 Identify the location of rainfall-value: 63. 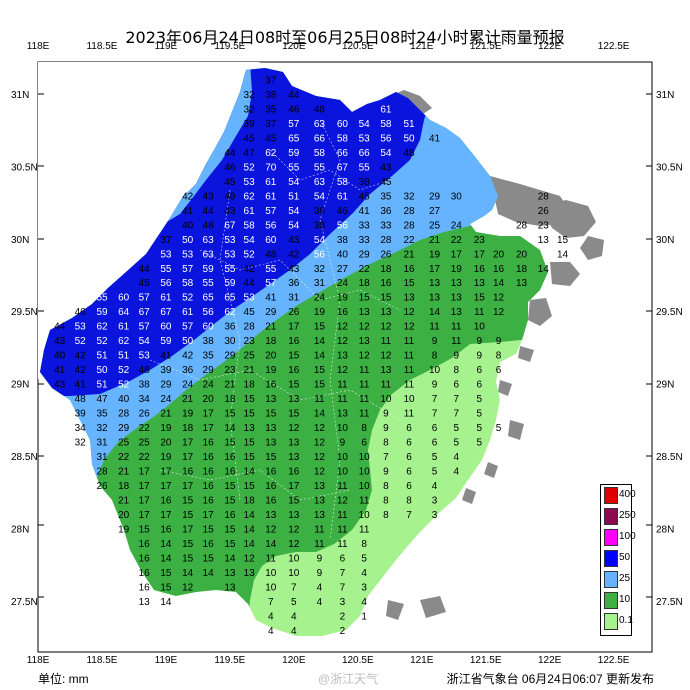
(209, 254).